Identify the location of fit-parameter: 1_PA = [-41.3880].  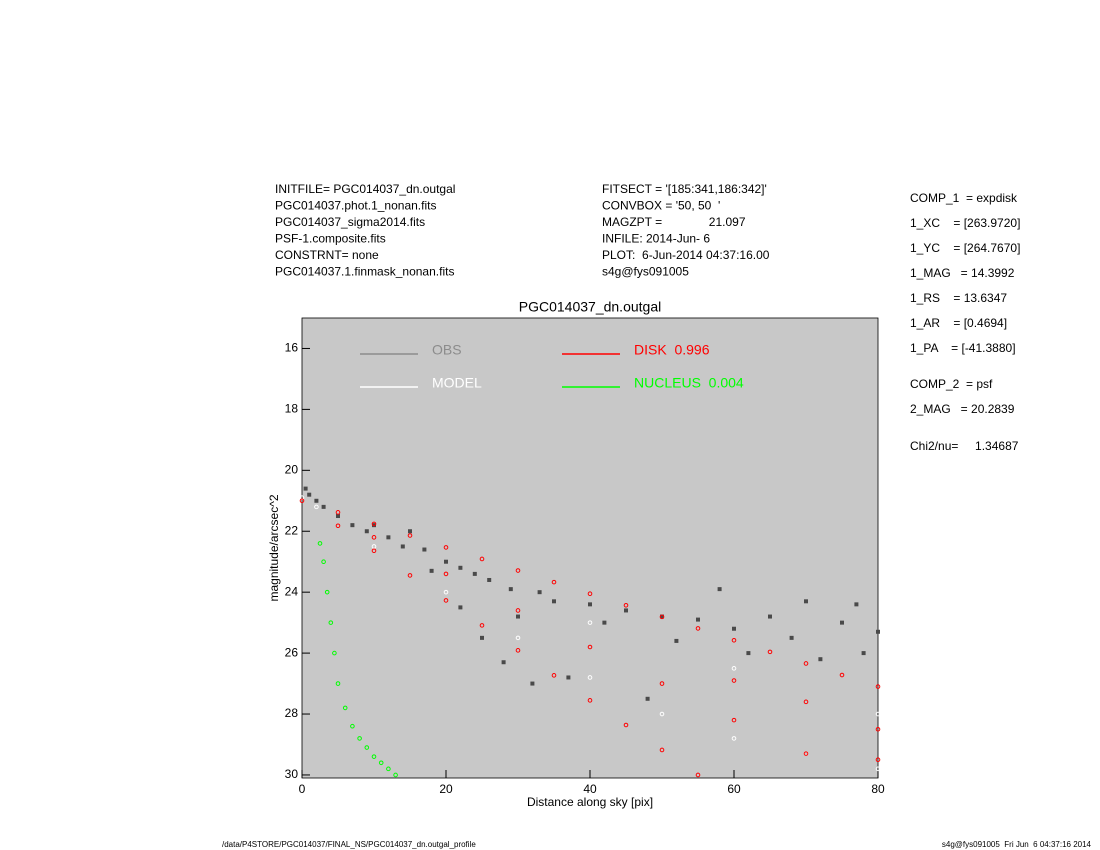
(963, 348).